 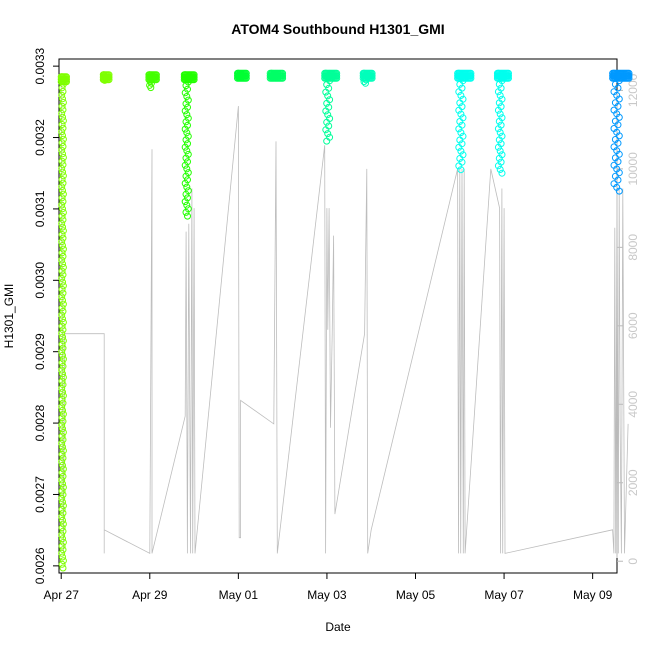 What do you see at coordinates (633, 90) in the screenshot?
I see `y2-tick-label-6: 12000` at bounding box center [633, 90].